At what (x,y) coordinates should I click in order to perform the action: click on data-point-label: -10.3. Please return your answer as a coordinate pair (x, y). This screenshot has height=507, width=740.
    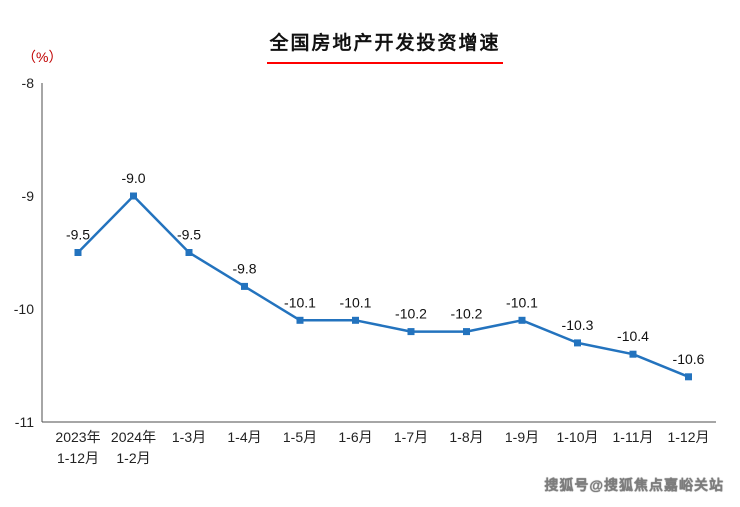
    Looking at the image, I should click on (578, 325).